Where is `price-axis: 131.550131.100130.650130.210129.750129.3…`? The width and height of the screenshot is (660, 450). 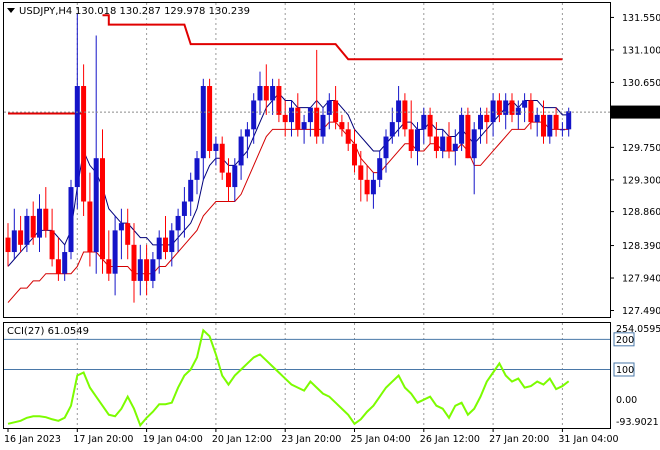 price-axis: 131.550131.100130.650130.210129.750129.3… is located at coordinates (635, 165).